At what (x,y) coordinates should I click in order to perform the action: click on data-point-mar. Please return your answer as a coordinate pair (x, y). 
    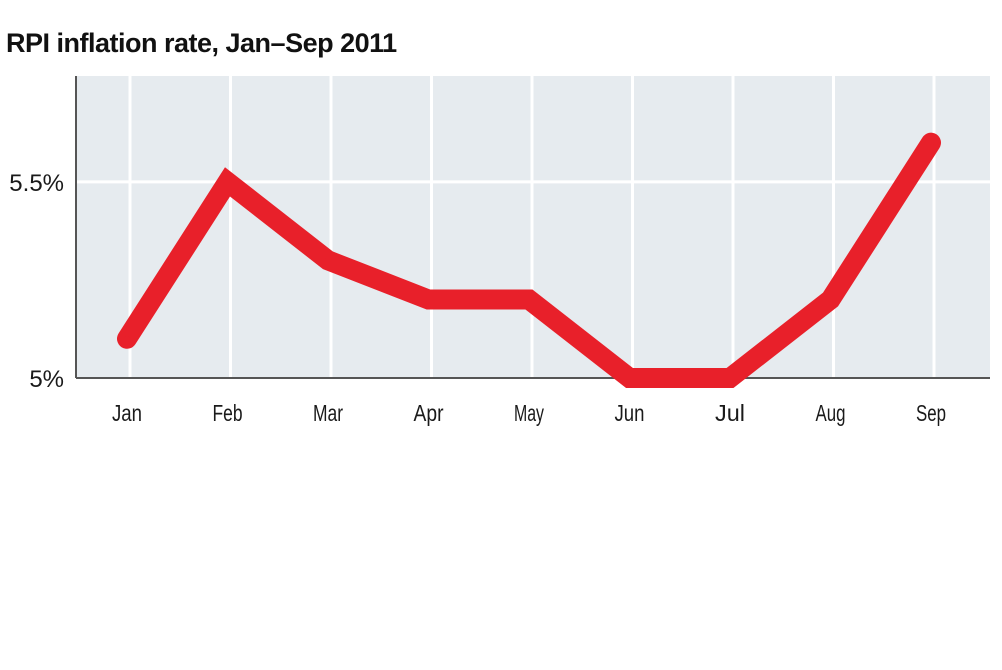
    Looking at the image, I should click on (328, 260).